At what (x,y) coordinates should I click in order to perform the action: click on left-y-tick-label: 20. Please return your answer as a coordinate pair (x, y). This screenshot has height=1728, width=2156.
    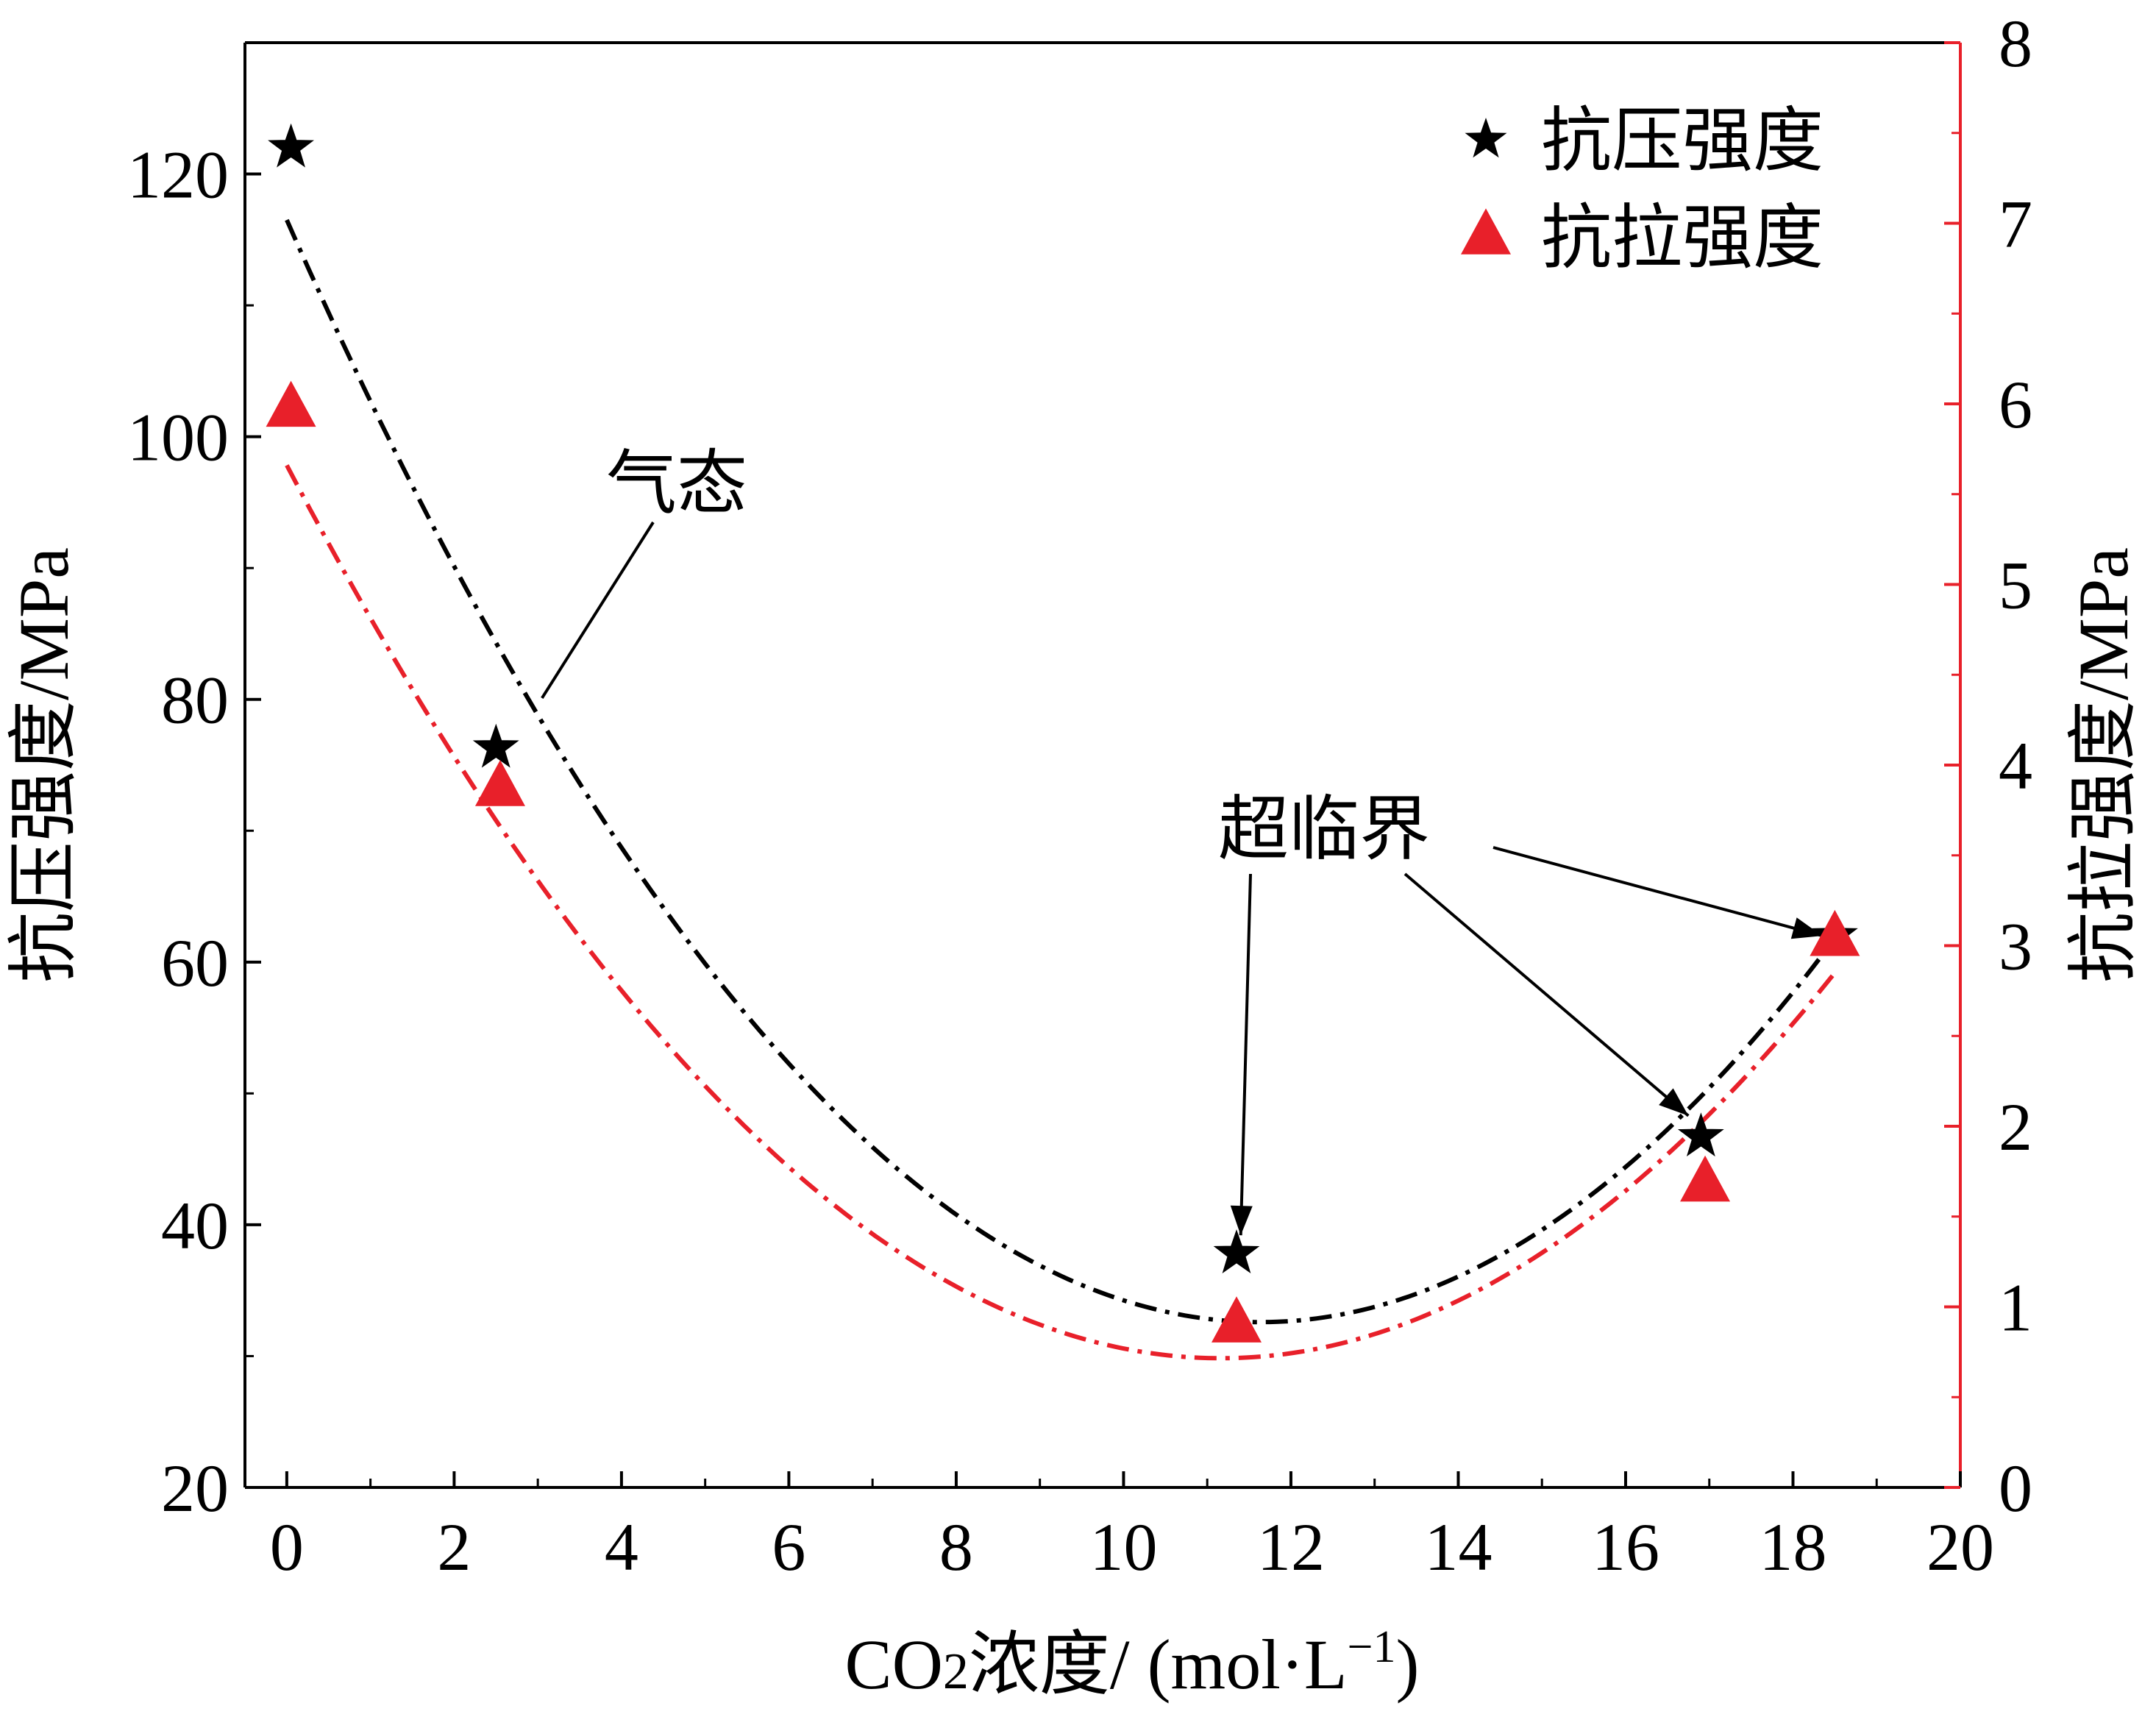
    Looking at the image, I should click on (195, 1488).